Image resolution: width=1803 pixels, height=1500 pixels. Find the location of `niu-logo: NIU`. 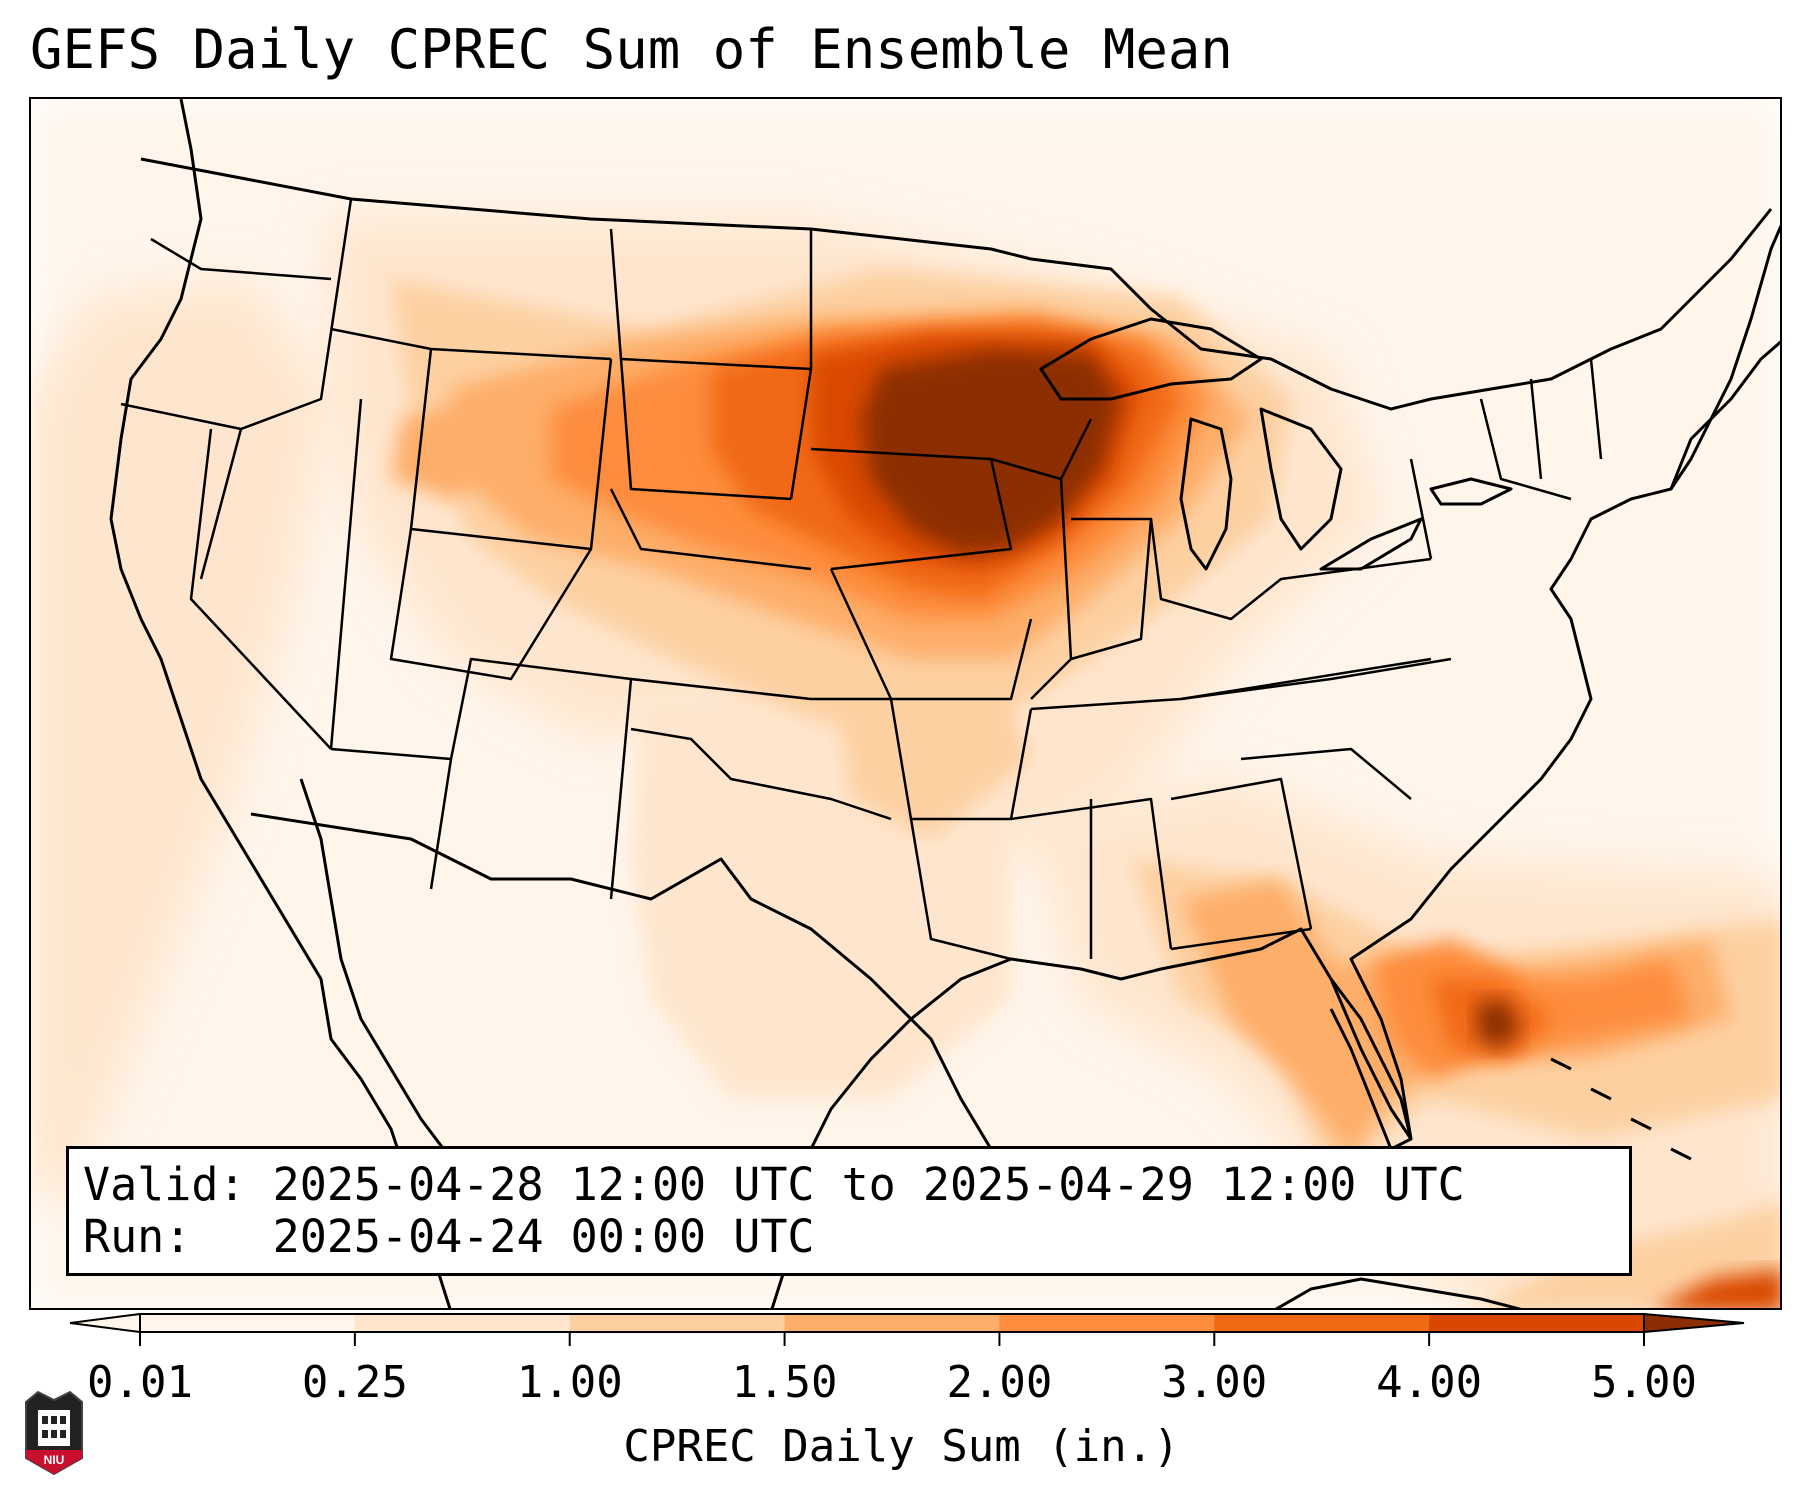

niu-logo: NIU is located at coordinates (54, 1433).